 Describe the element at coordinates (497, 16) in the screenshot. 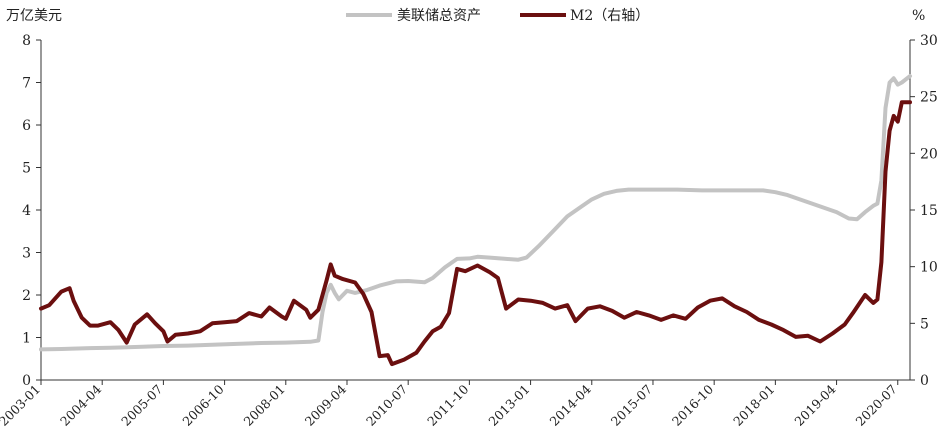

I see `legend: 美联储总资产 M2（右轴）` at that location.